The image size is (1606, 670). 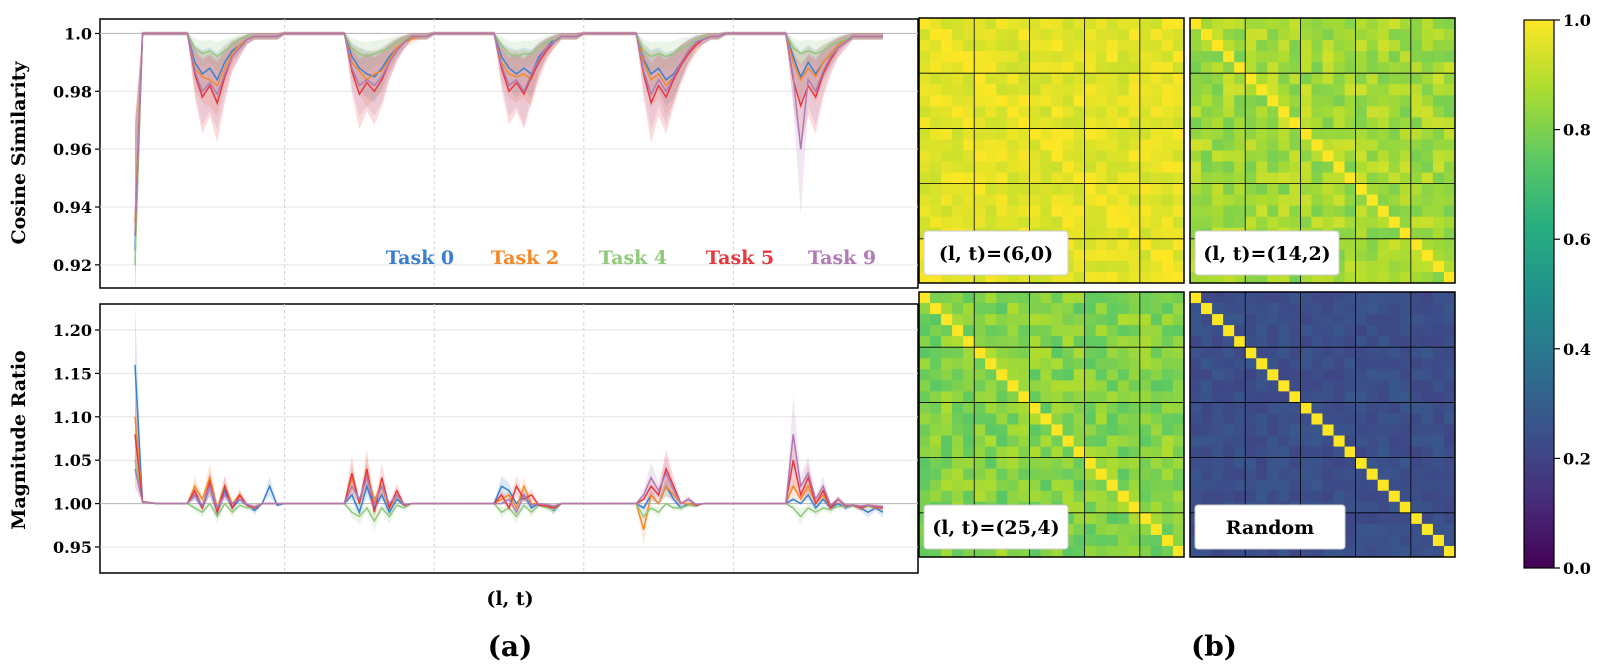 I want to click on y-tick-label: 1.05, so click(x=72, y=460).